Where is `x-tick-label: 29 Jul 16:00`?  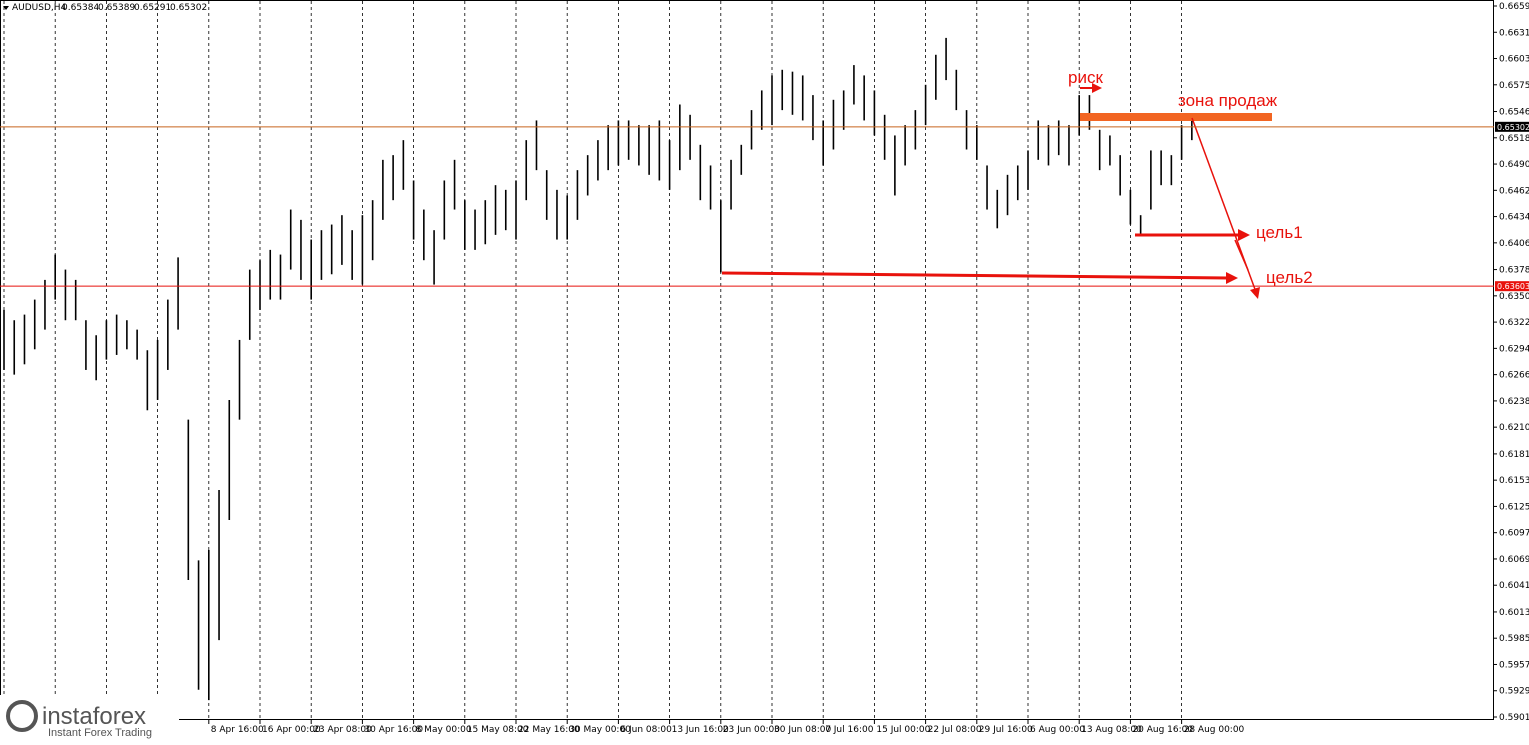
x-tick-label: 29 Jul 16:00 is located at coordinates (1006, 730).